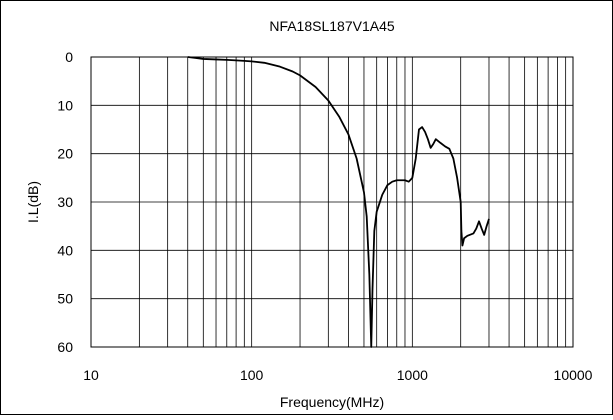 The height and width of the screenshot is (420, 613). I want to click on y-tick-label: 30, so click(65, 202).